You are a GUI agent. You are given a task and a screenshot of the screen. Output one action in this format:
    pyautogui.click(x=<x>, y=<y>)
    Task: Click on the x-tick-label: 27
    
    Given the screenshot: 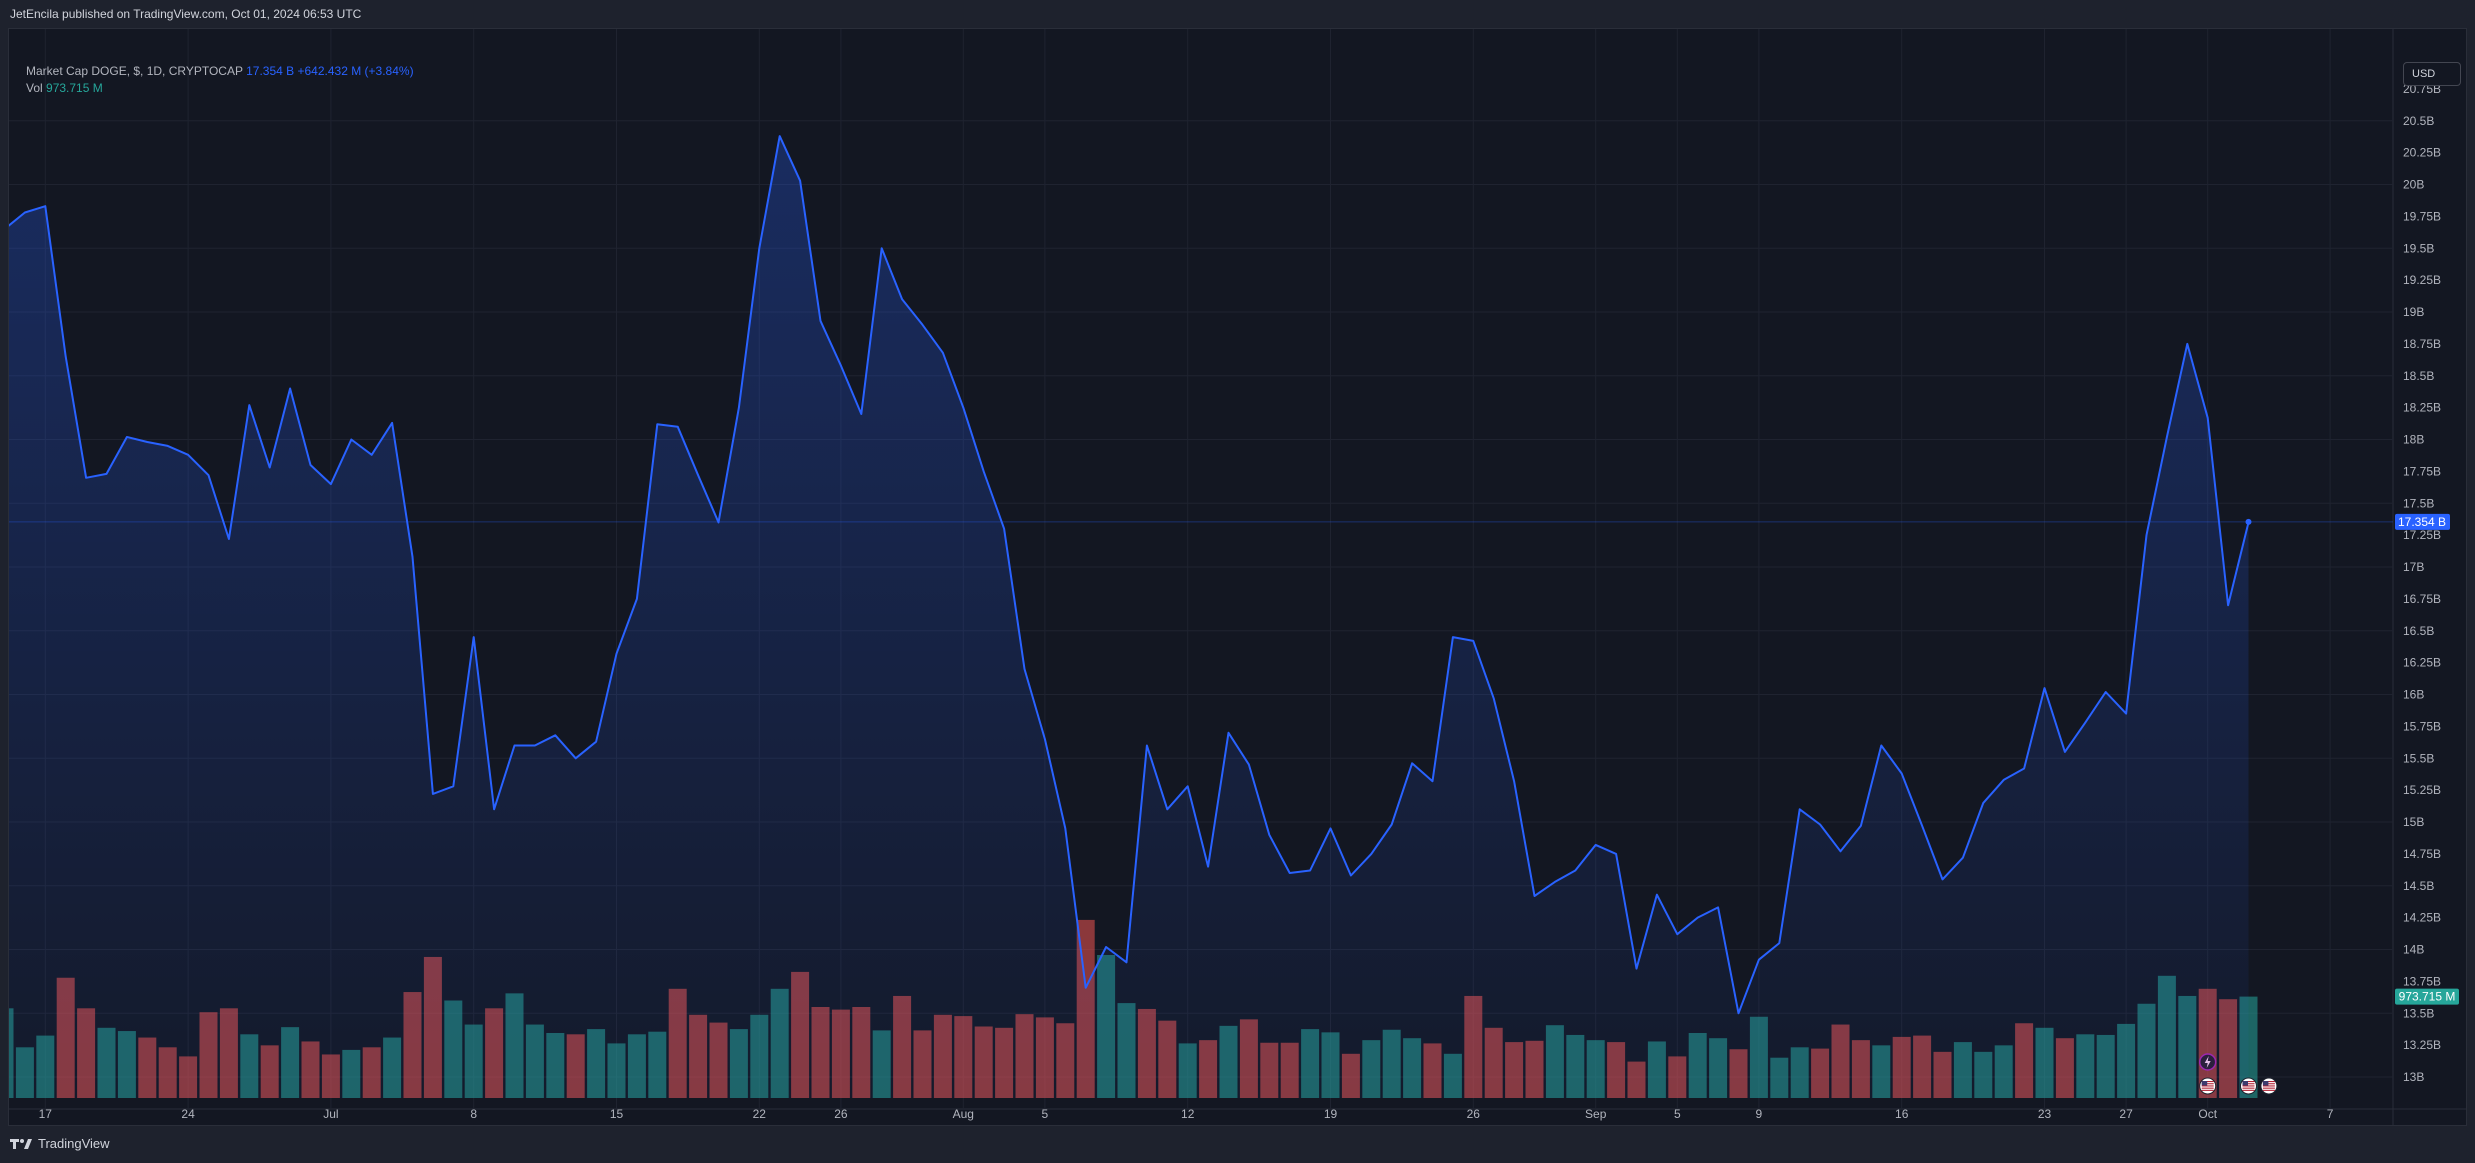 What is the action you would take?
    pyautogui.click(x=2126, y=1114)
    